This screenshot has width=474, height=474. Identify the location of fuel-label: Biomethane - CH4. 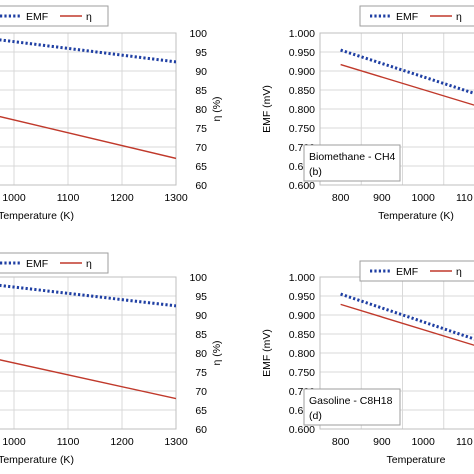
(352, 157).